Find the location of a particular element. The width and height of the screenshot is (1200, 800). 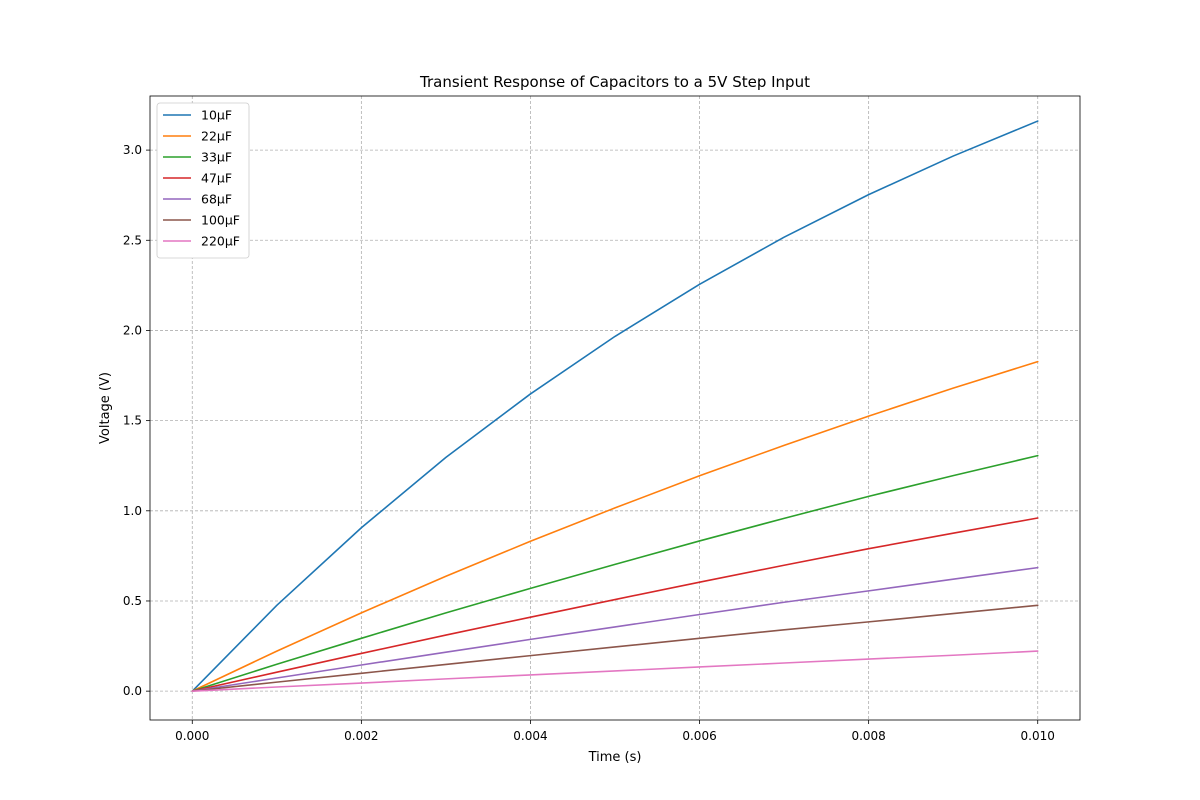

y-tick-label: 0.0 is located at coordinates (132, 691).